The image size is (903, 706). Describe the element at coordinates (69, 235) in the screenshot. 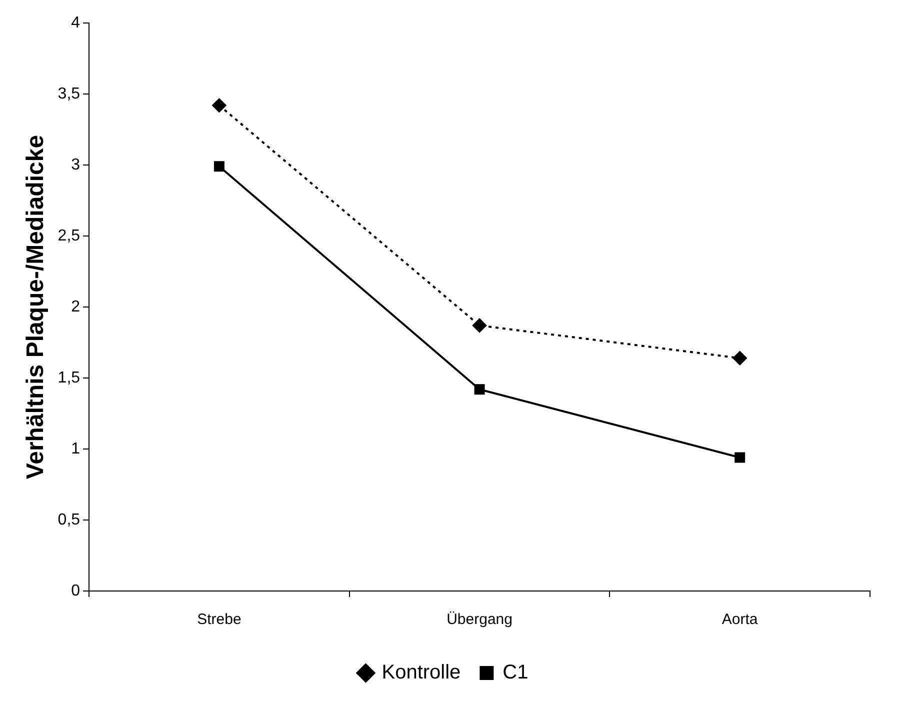

I see `y-tick-label: 2,5` at that location.